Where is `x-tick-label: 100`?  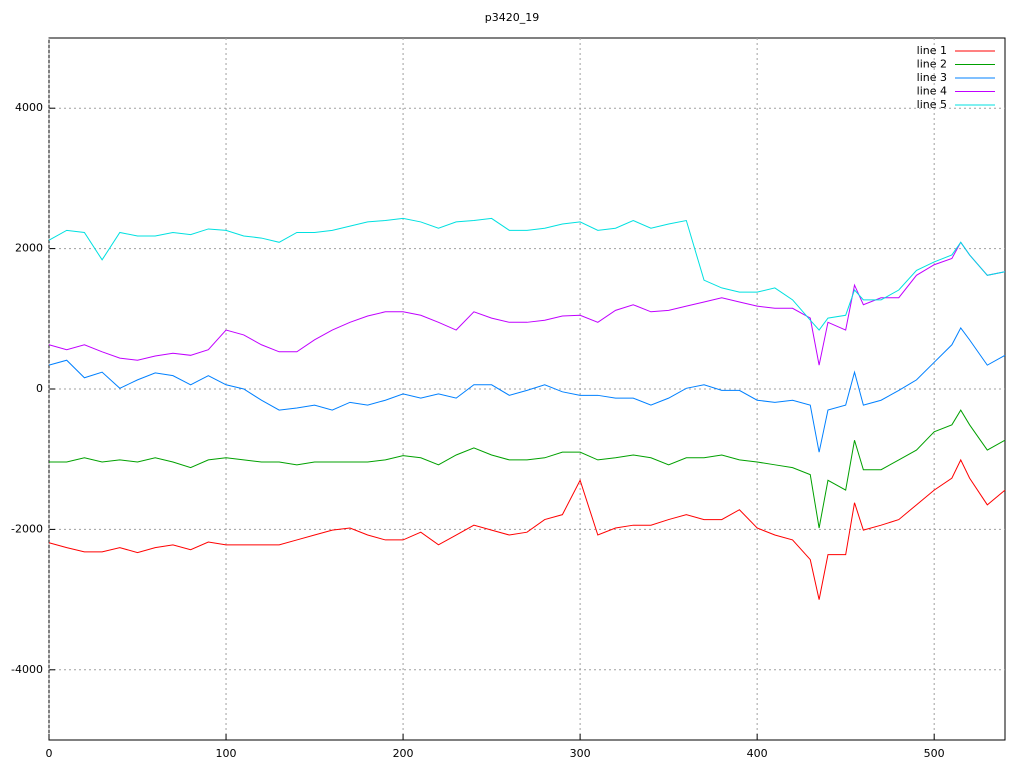
x-tick-label: 100 is located at coordinates (226, 753).